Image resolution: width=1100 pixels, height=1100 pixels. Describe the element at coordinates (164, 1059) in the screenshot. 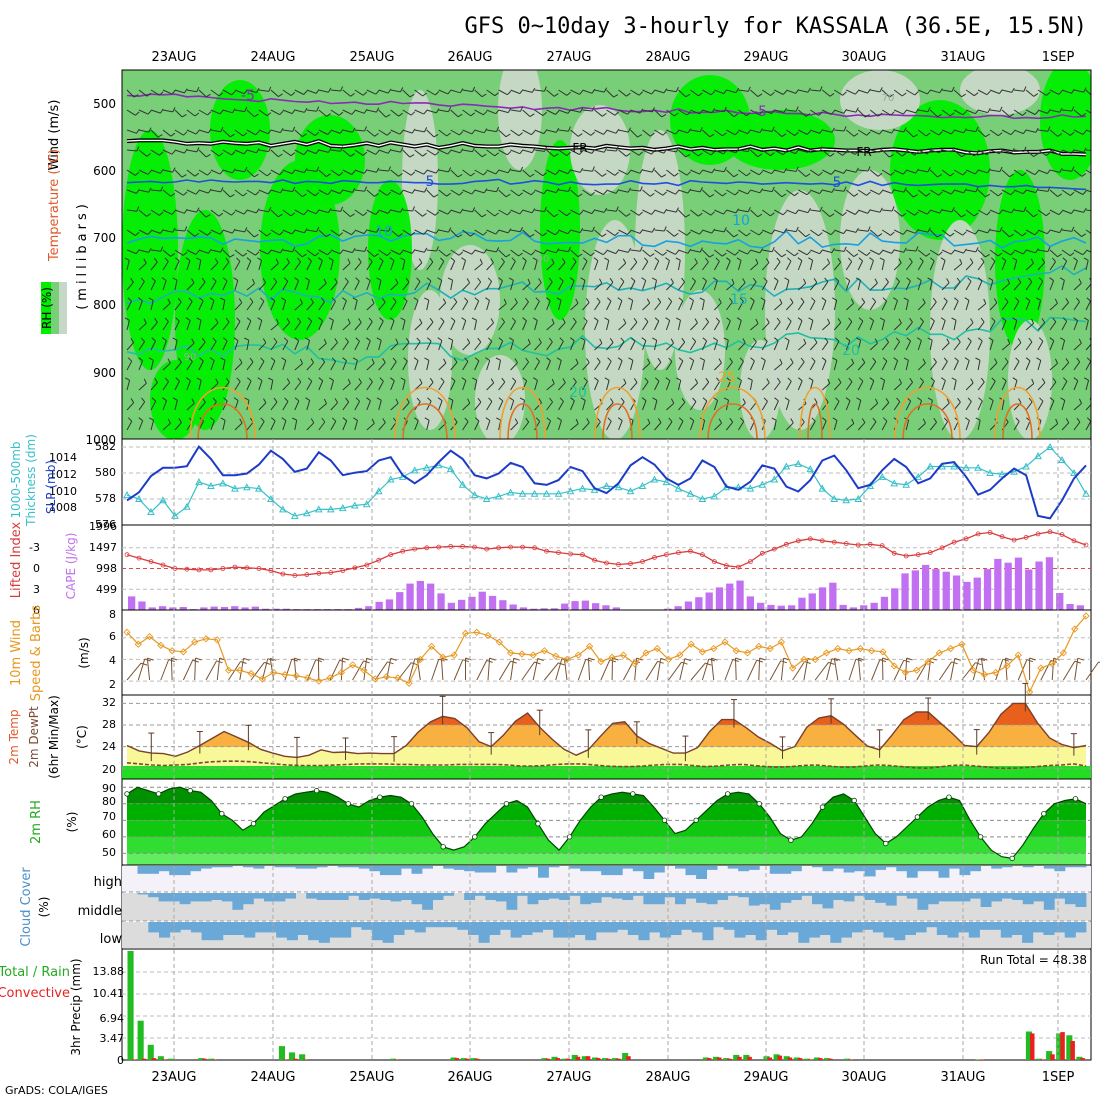

I see `precip-convective-bar` at that location.